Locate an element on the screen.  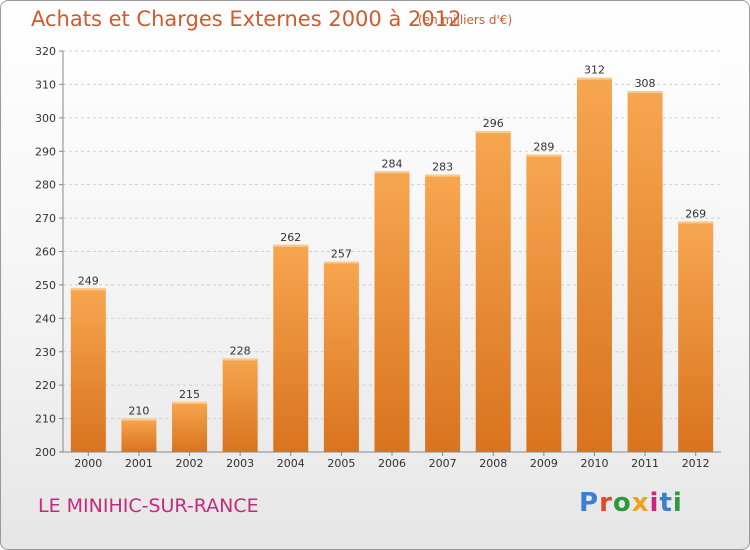
x-tick-label-2002: 2002 is located at coordinates (190, 463).